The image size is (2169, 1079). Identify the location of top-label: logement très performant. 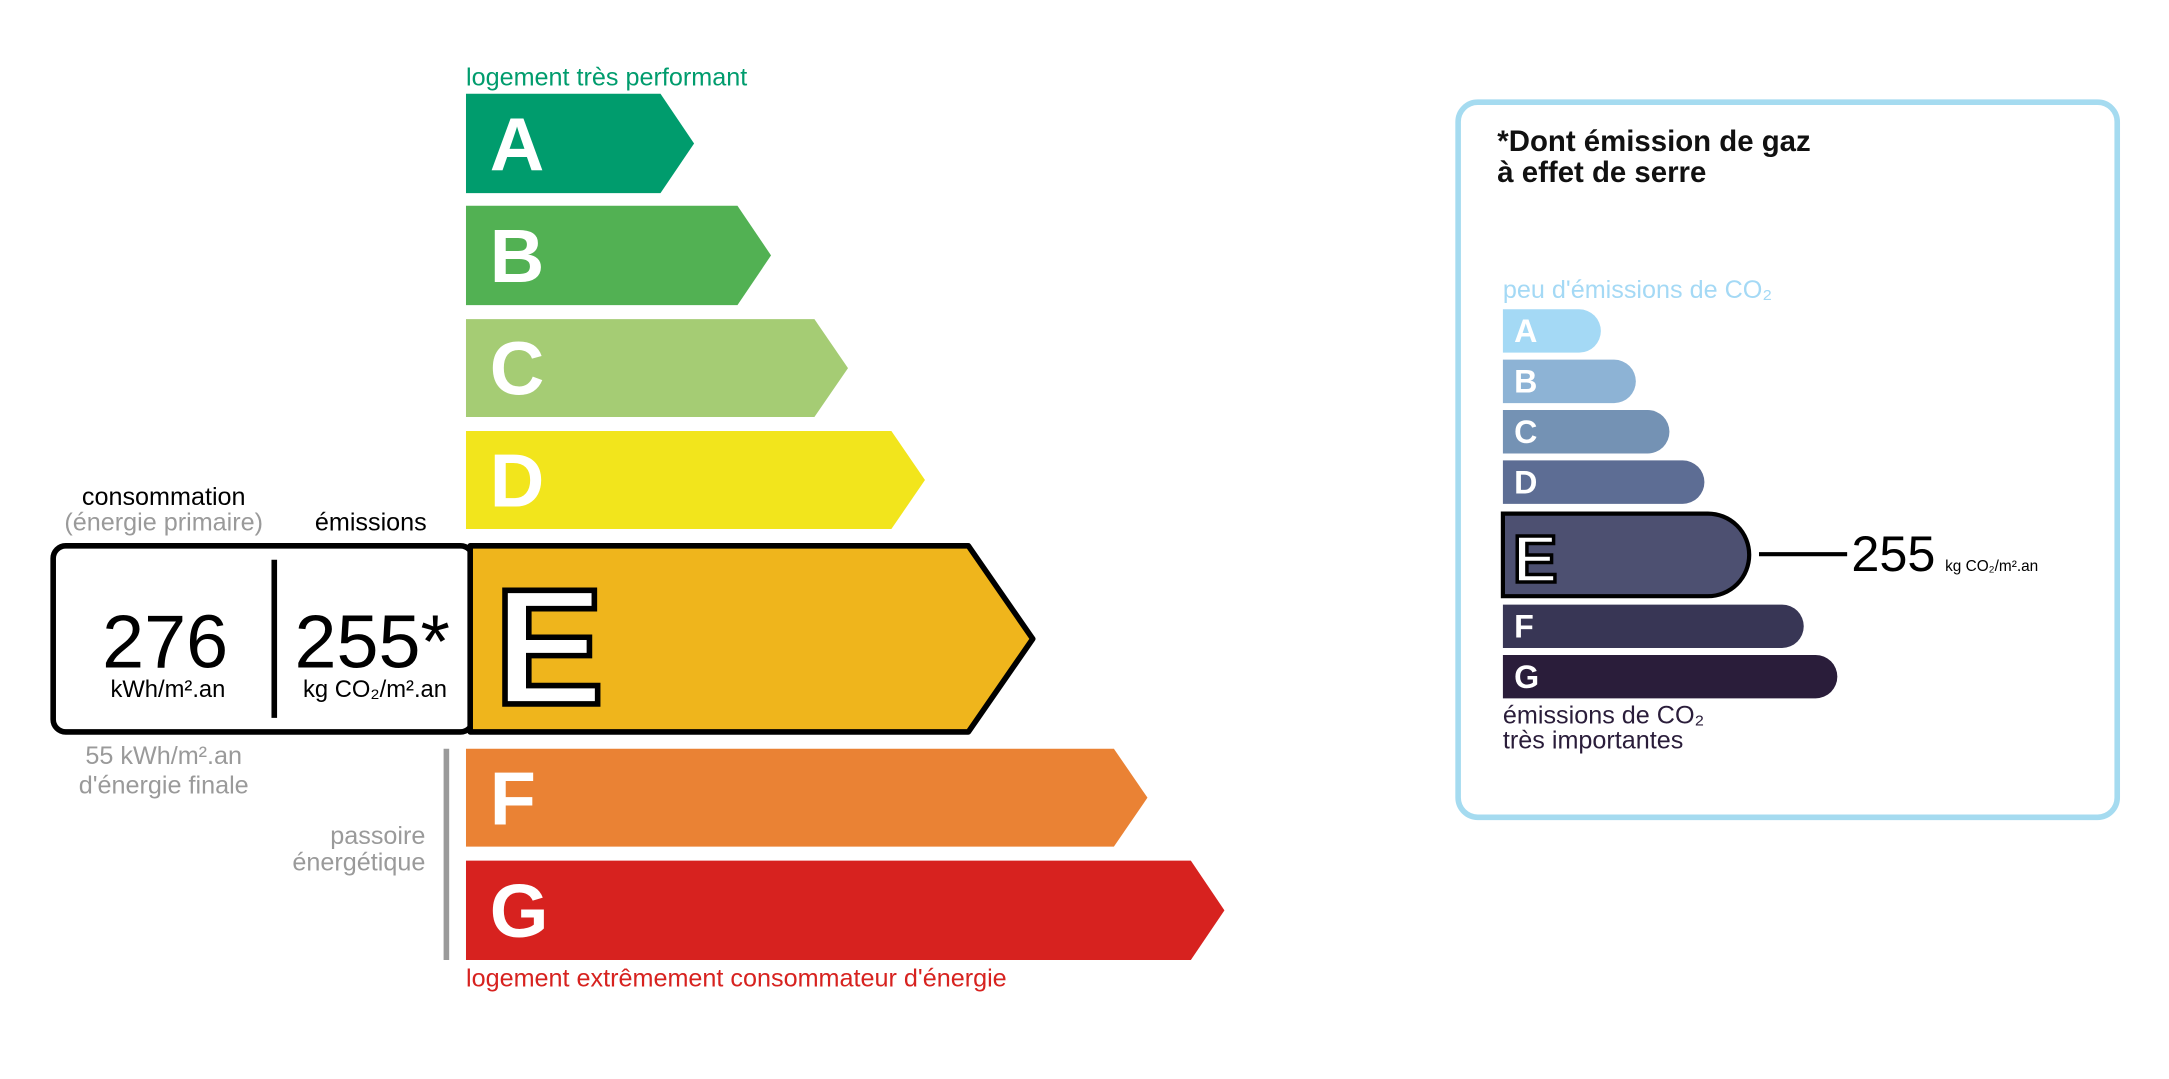
(606, 77).